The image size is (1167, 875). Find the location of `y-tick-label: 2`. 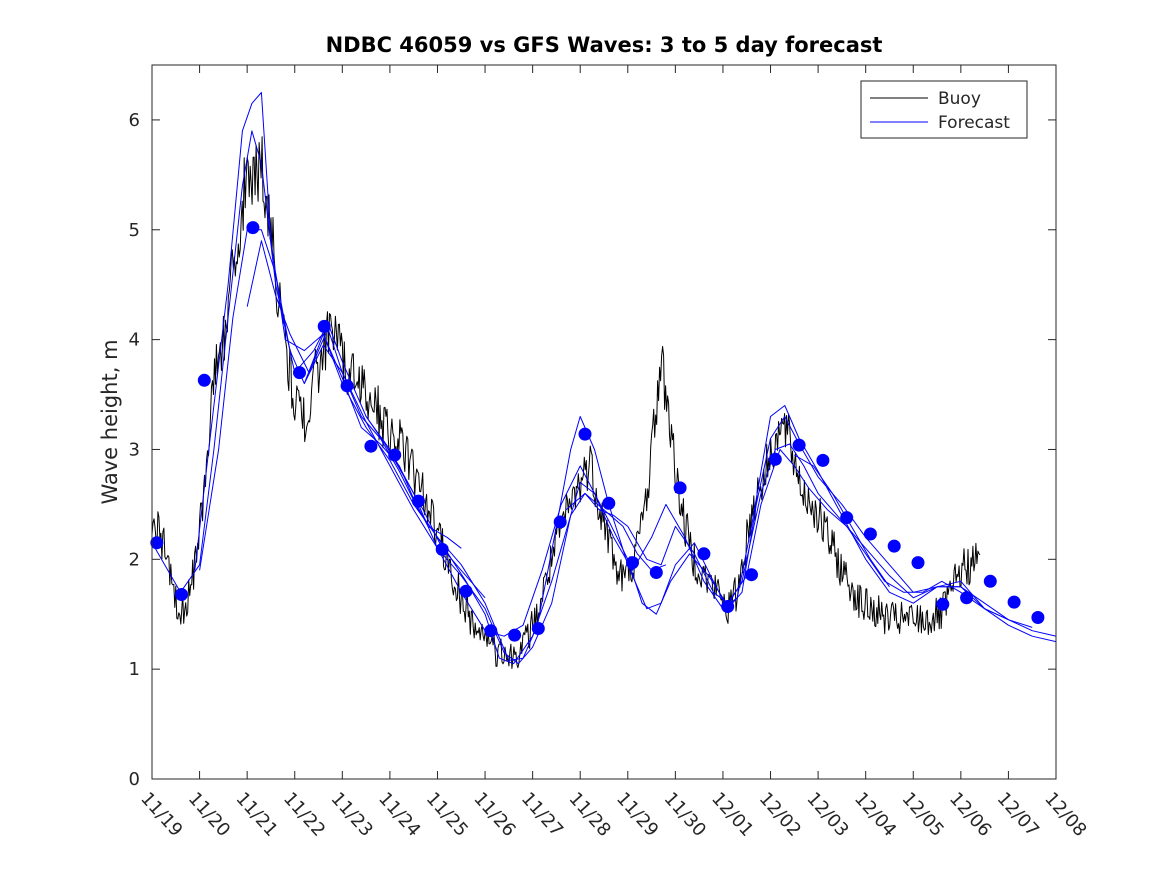

y-tick-label: 2 is located at coordinates (134, 559).